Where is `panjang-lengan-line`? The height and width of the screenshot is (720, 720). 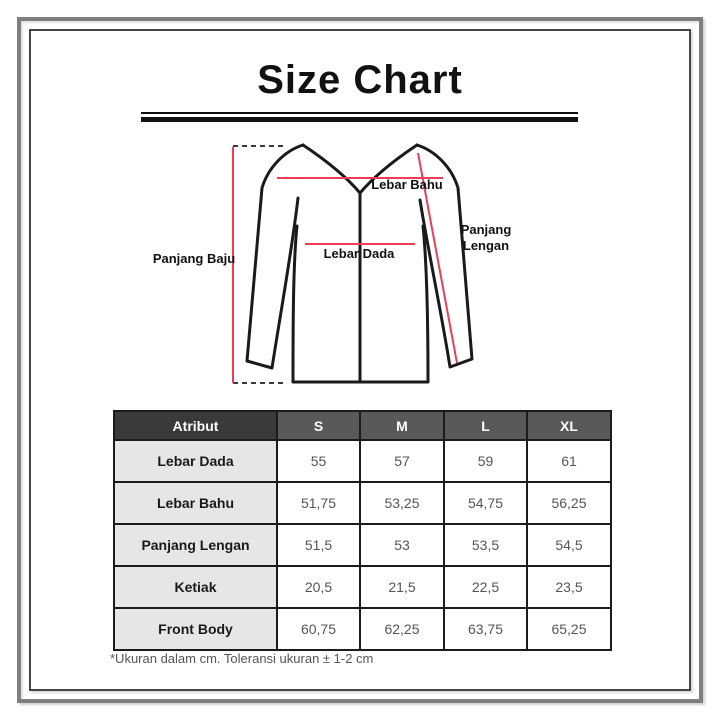 panjang-lengan-line is located at coordinates (437, 258).